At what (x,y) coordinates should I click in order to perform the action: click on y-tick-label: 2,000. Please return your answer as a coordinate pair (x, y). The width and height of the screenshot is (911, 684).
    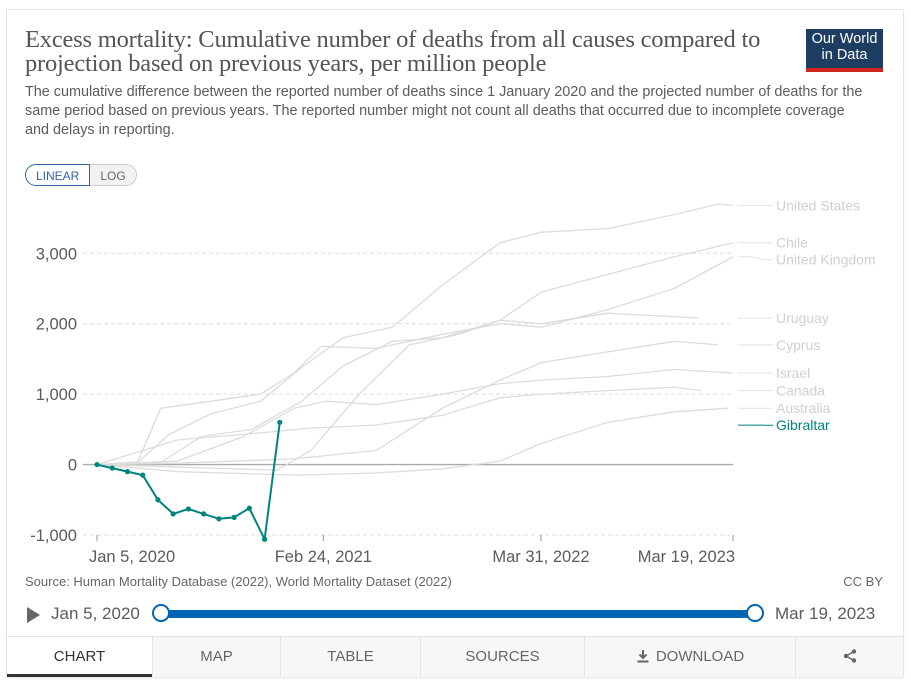
    Looking at the image, I should click on (56, 325).